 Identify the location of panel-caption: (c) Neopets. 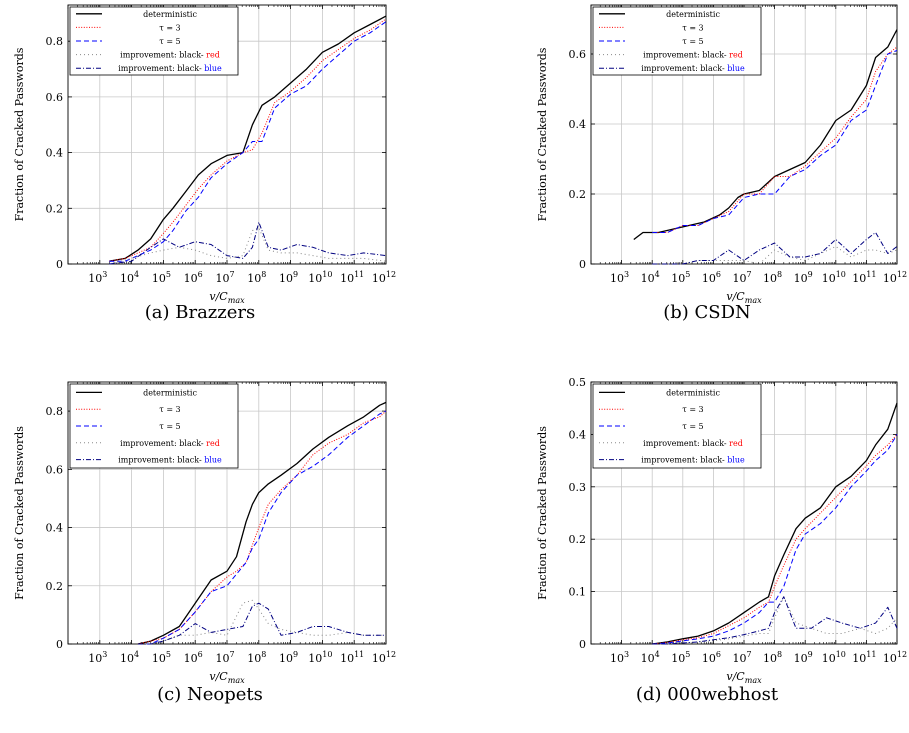
(210, 694).